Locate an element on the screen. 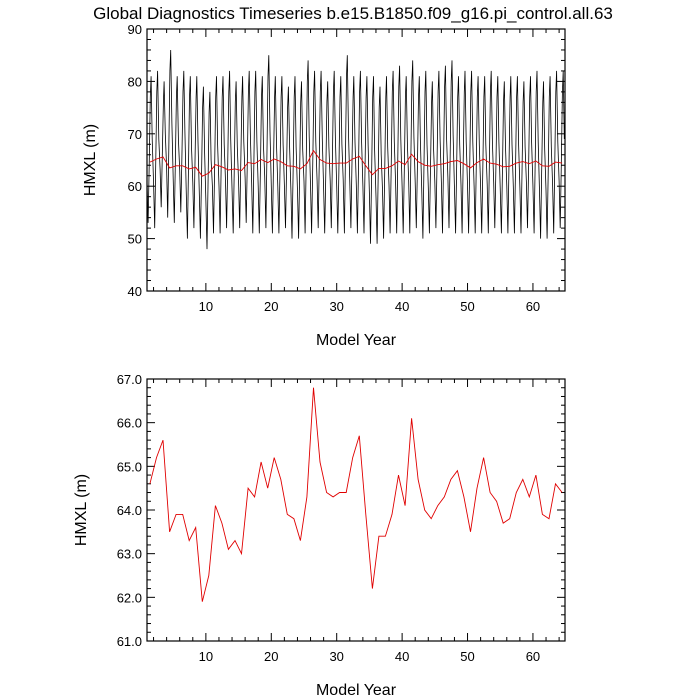  y-tick-label: 66.0 is located at coordinates (129, 423).